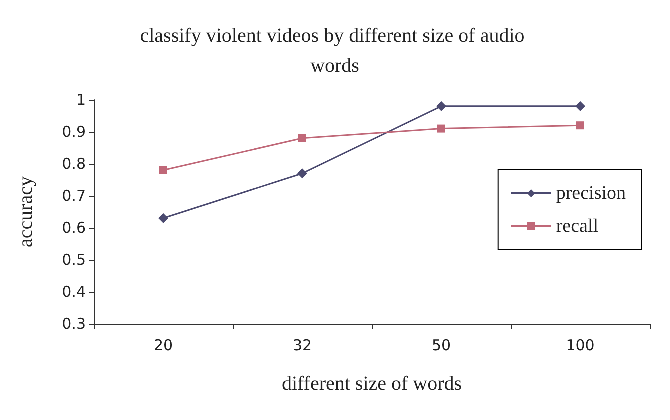 This screenshot has height=420, width=670. What do you see at coordinates (74, 292) in the screenshot?
I see `y-tick-label: 0.4` at bounding box center [74, 292].